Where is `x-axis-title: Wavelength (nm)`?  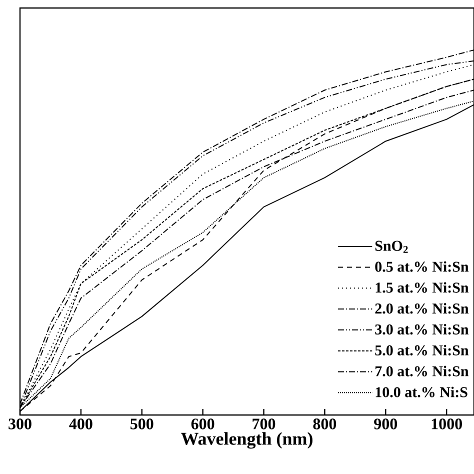 x-axis-title: Wavelength (nm) is located at coordinates (246, 440).